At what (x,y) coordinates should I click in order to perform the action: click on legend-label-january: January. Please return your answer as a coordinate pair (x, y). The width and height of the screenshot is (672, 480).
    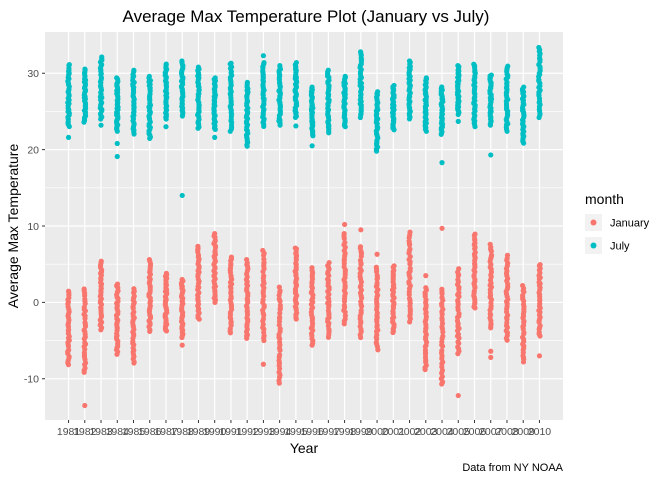
    Looking at the image, I should click on (630, 224).